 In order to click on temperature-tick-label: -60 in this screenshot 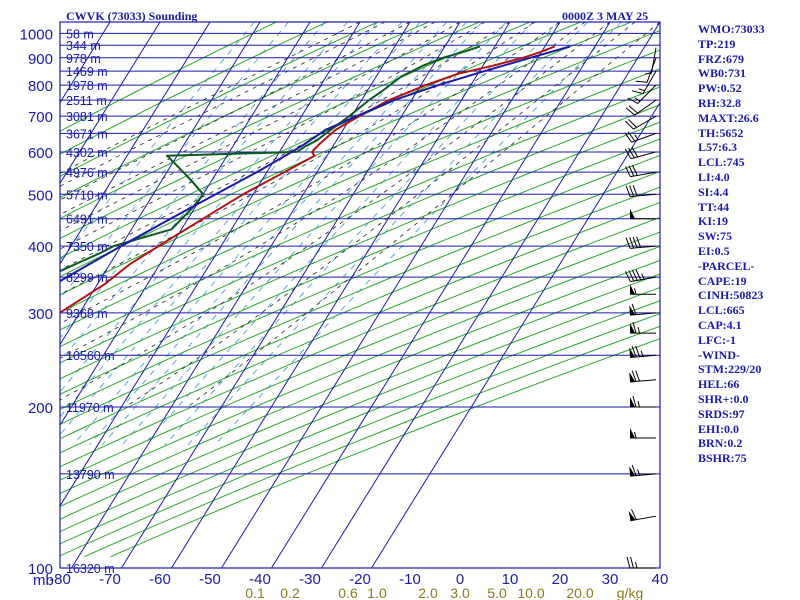, I will do `click(160, 579)`.